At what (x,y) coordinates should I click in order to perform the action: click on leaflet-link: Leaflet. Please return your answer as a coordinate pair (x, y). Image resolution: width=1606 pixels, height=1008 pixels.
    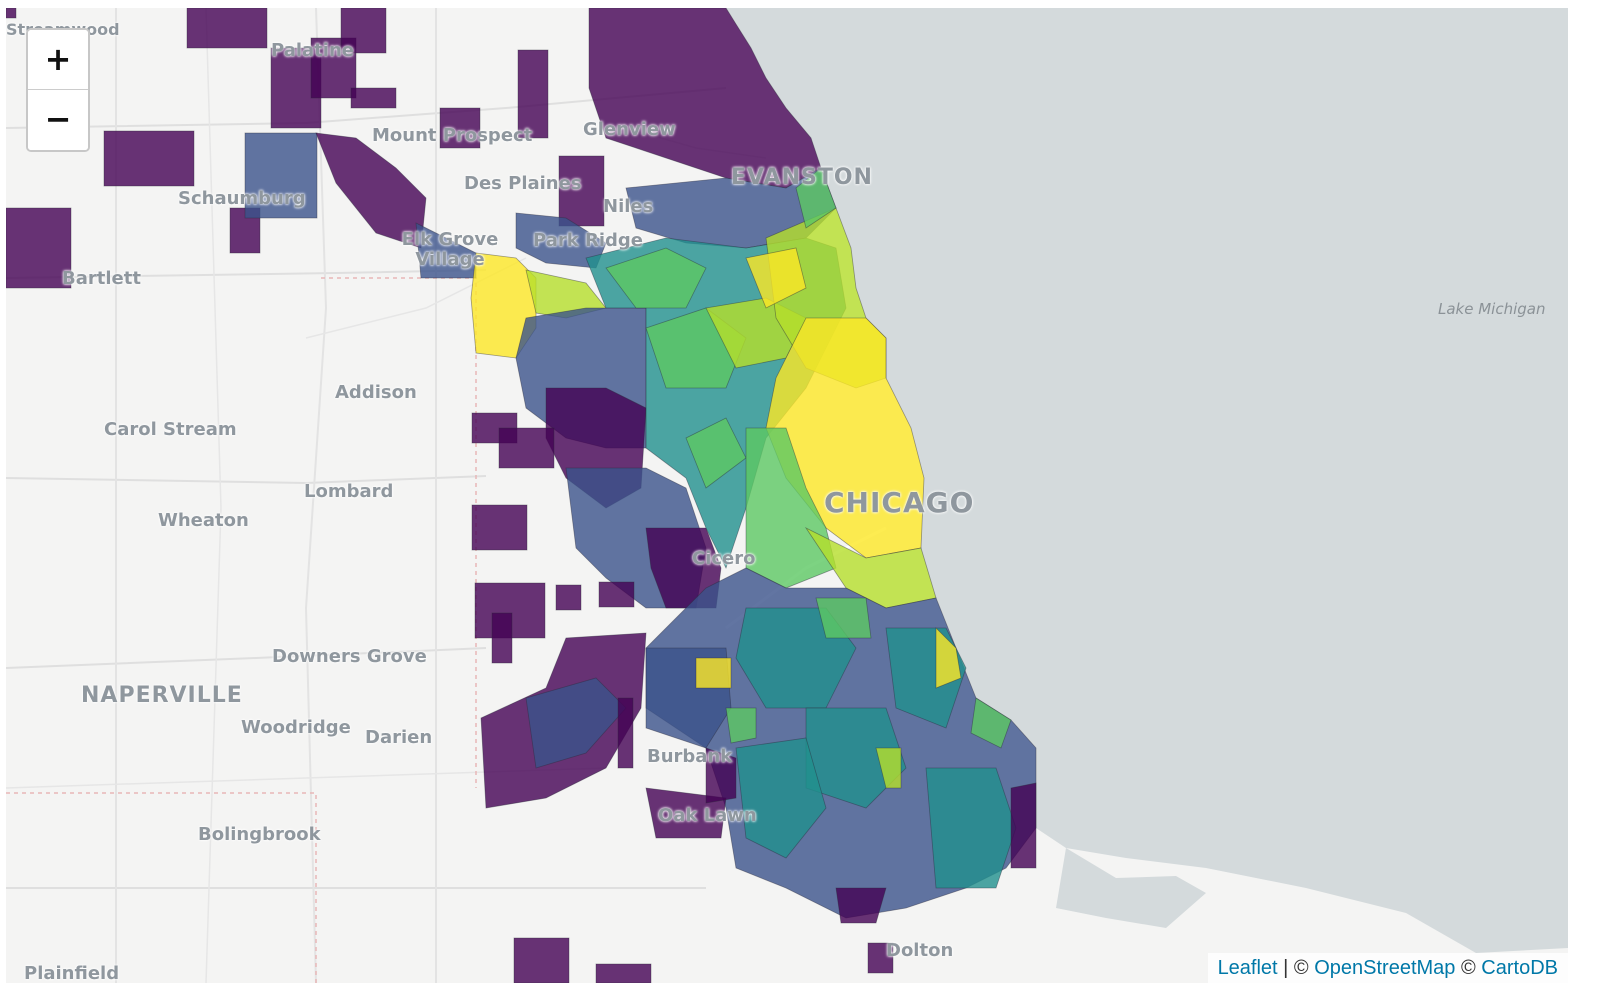
    Looking at the image, I should click on (1247, 968).